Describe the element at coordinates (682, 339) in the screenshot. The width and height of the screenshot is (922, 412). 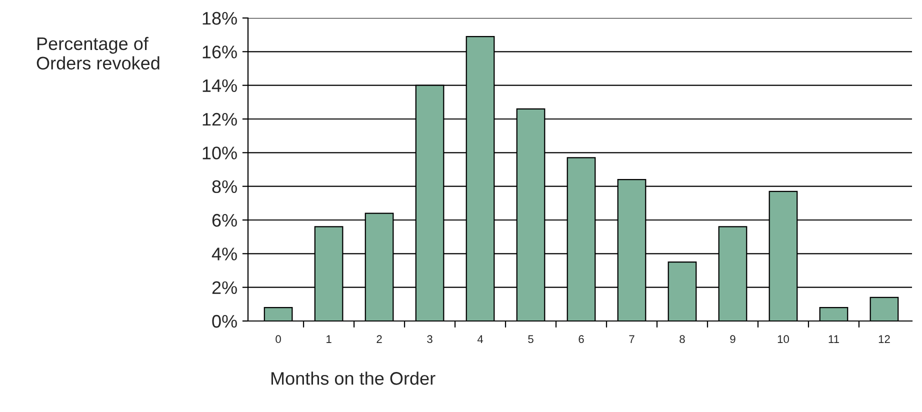
I see `x-tick-label: 8` at that location.